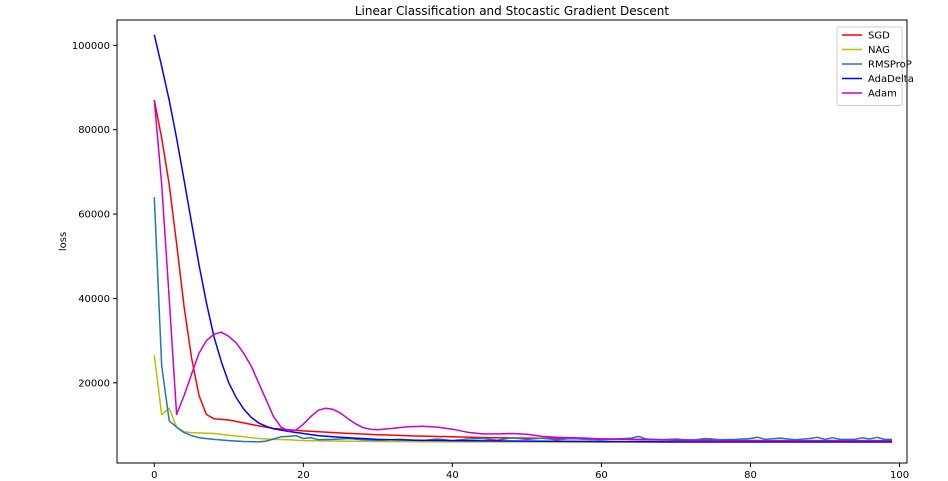 The width and height of the screenshot is (948, 481). Describe the element at coordinates (94, 215) in the screenshot. I see `y-tick-label: 60000` at that location.